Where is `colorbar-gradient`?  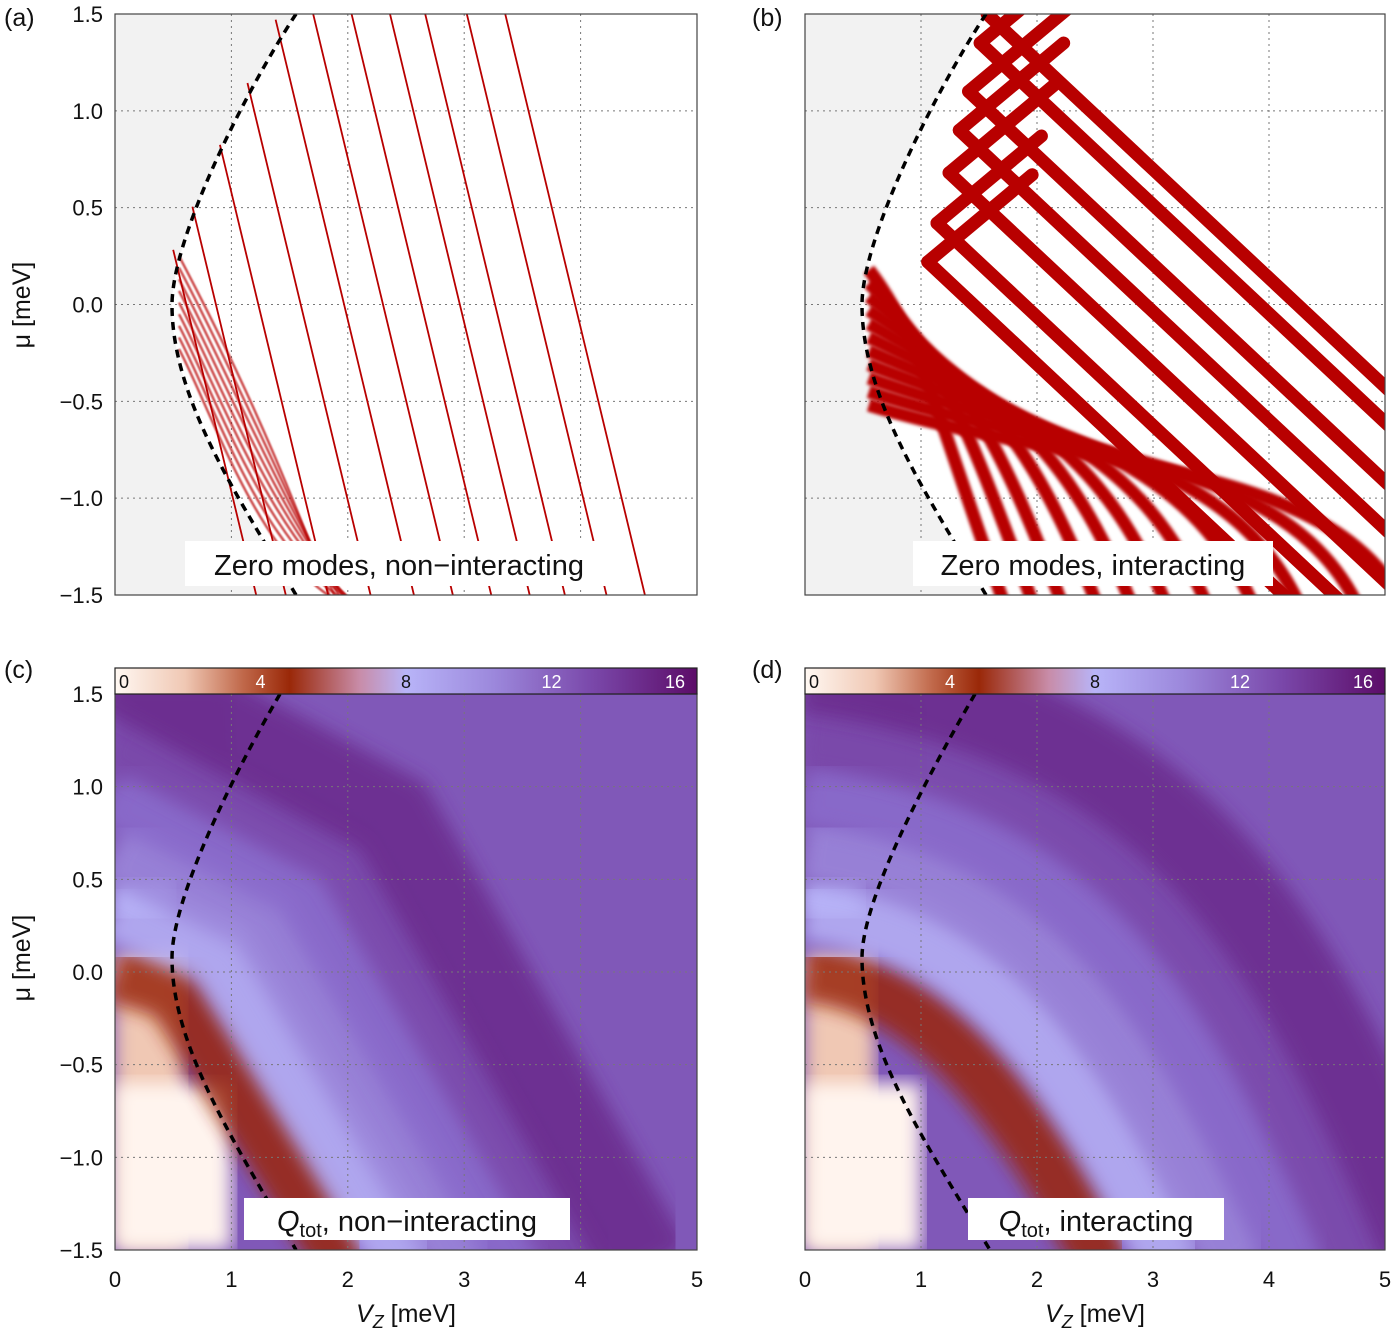
colorbar-gradient is located at coordinates (1095, 681).